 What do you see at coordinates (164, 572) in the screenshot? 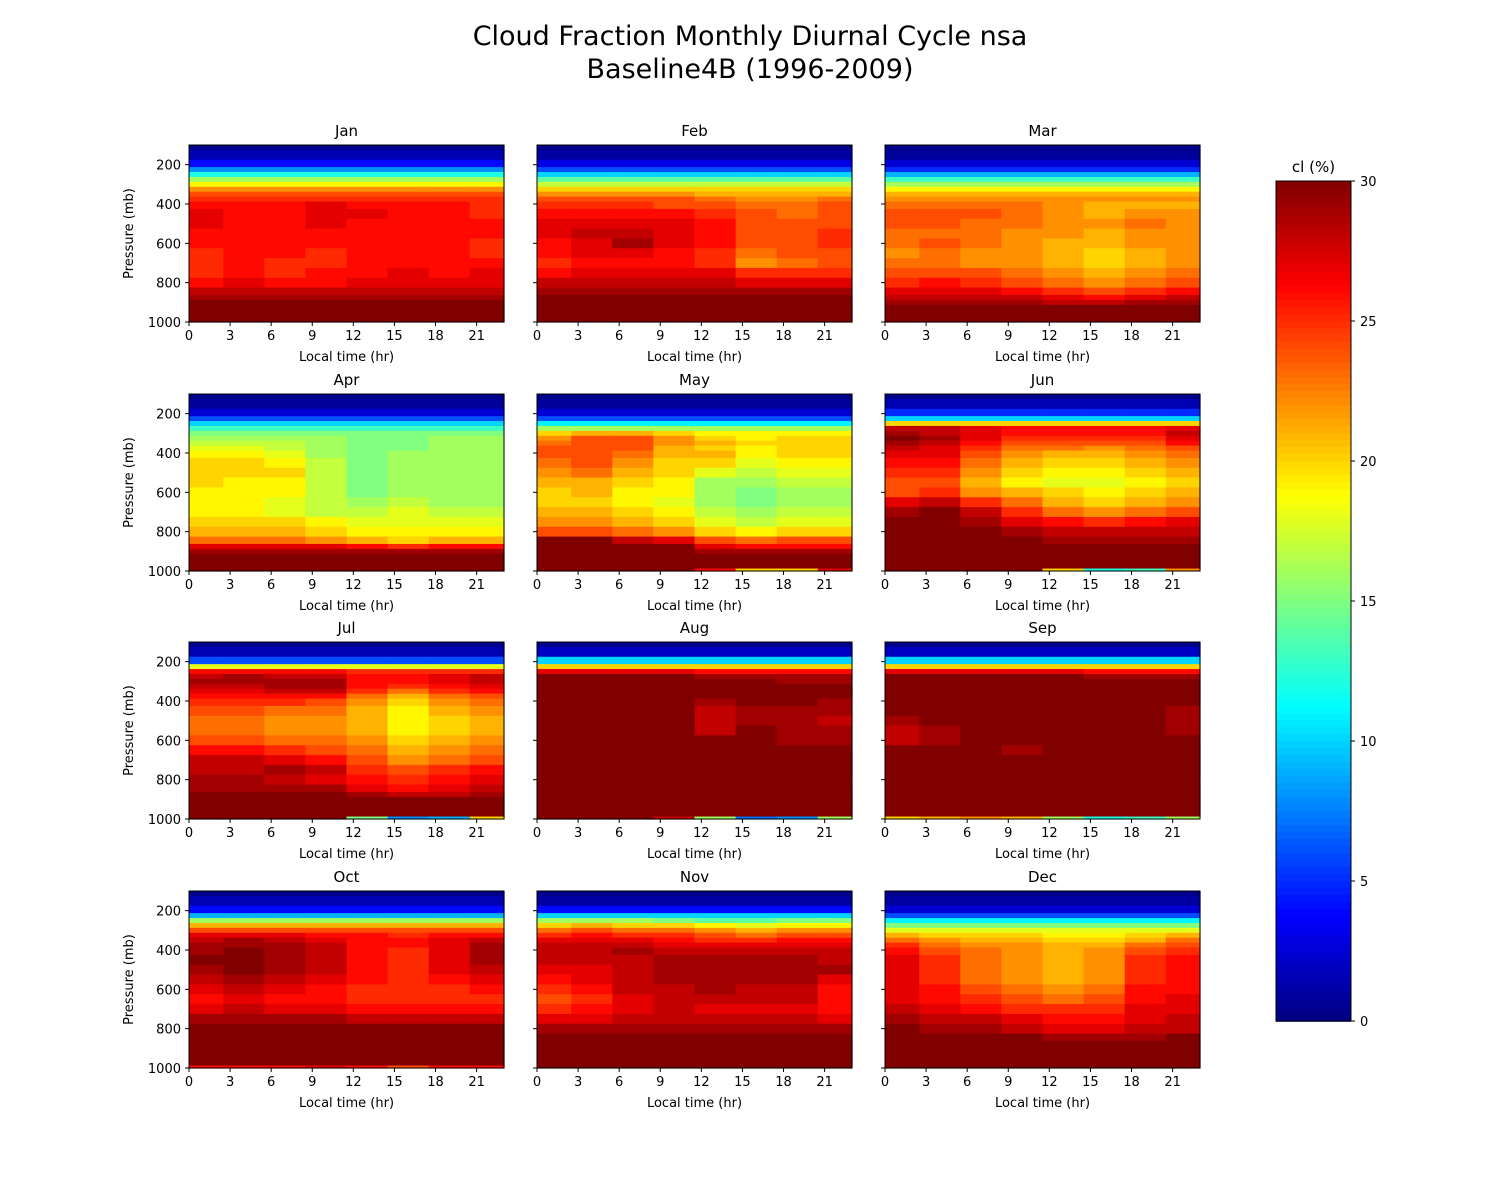
I see `y-tick-label: 1000` at bounding box center [164, 572].